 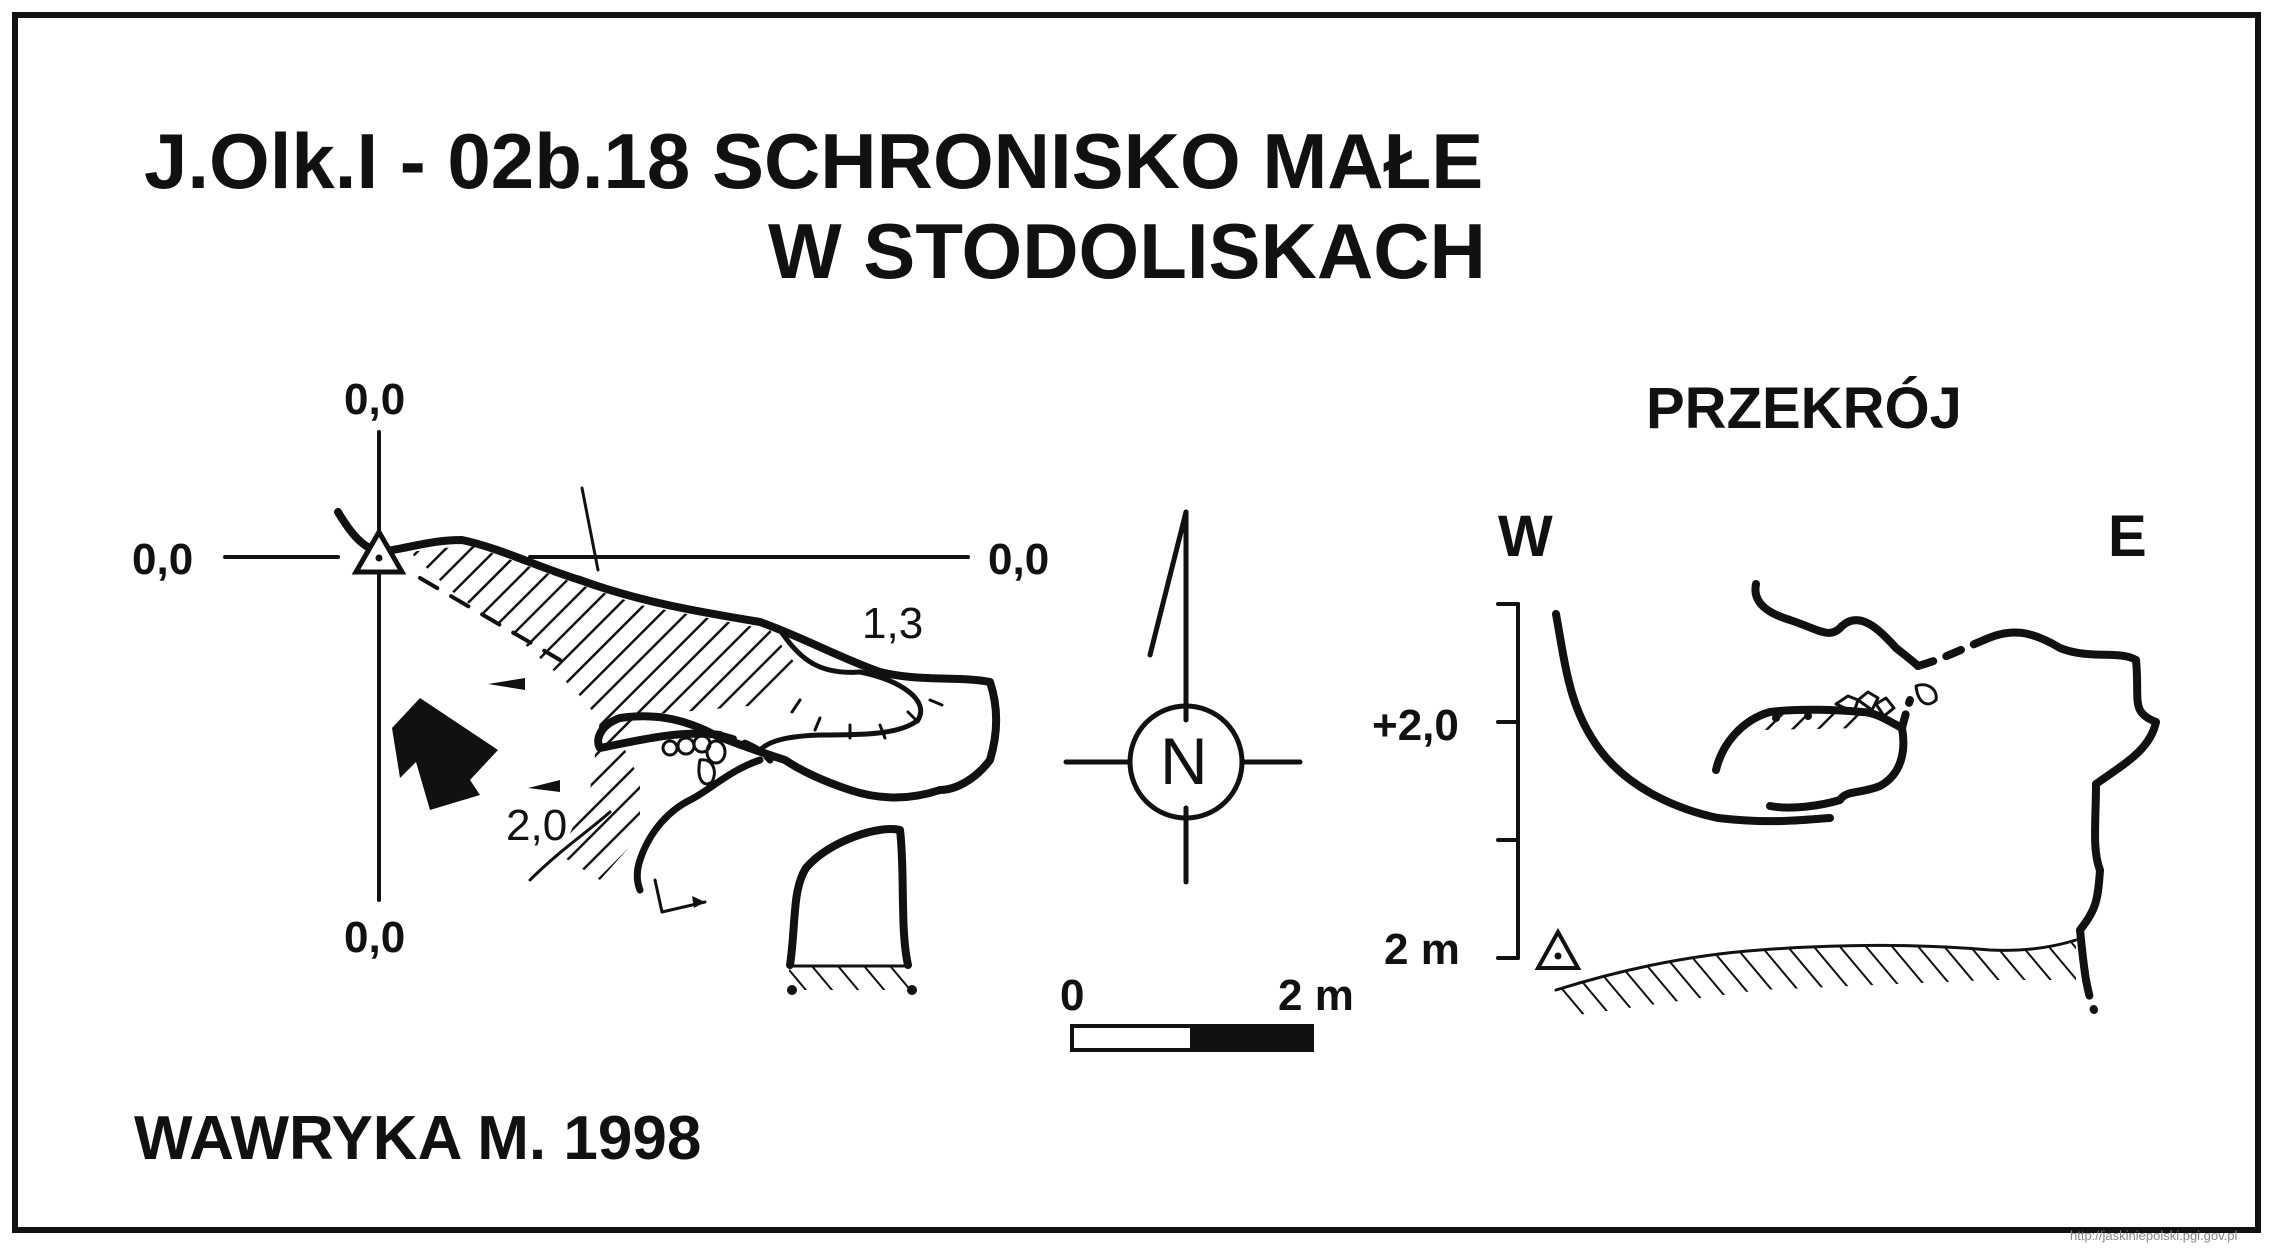 What do you see at coordinates (1558, 948) in the screenshot?
I see `section-datum-triangle-icon` at bounding box center [1558, 948].